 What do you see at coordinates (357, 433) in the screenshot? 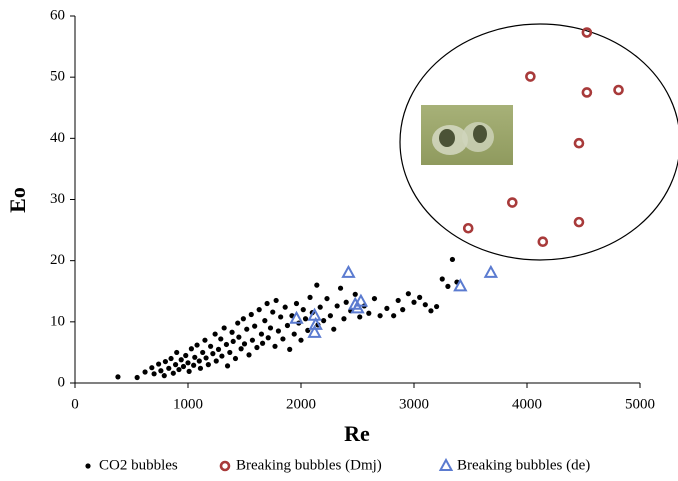
I see `x-axis-title: Re` at bounding box center [357, 433].